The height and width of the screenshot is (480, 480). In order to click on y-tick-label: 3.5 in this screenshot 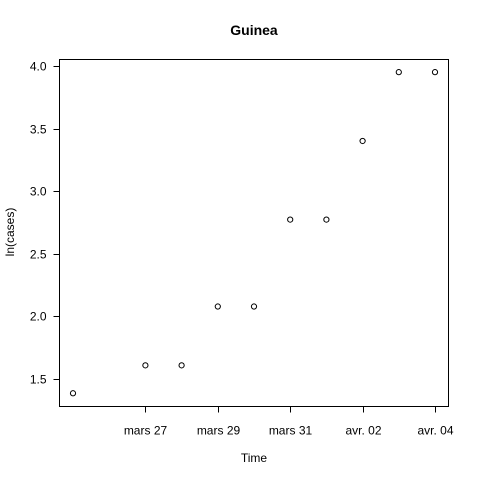, I will do `click(38, 130)`.